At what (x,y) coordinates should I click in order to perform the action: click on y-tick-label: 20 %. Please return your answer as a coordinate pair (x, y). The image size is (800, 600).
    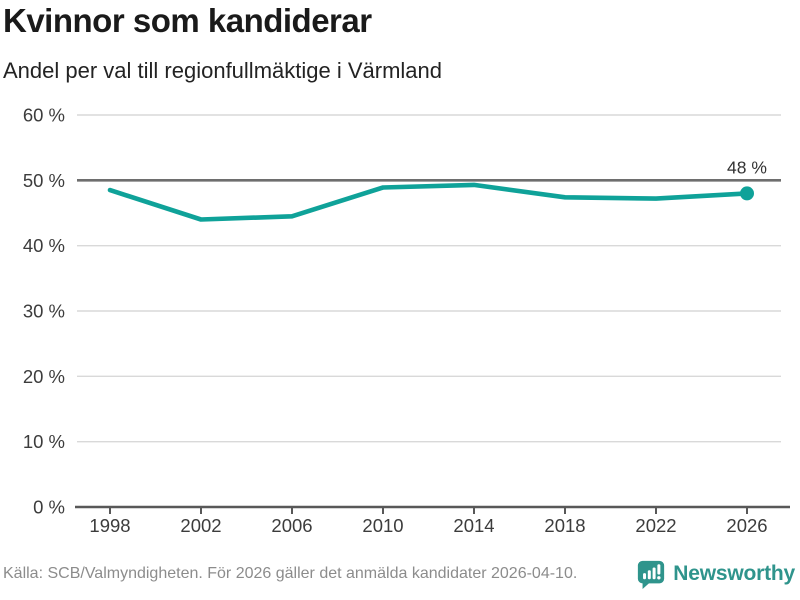
    Looking at the image, I should click on (44, 376).